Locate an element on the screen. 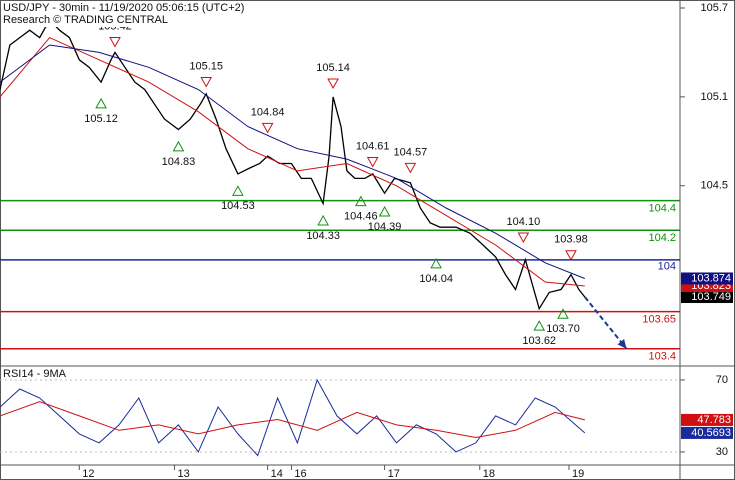  pivot-label: 104.53 is located at coordinates (238, 206).